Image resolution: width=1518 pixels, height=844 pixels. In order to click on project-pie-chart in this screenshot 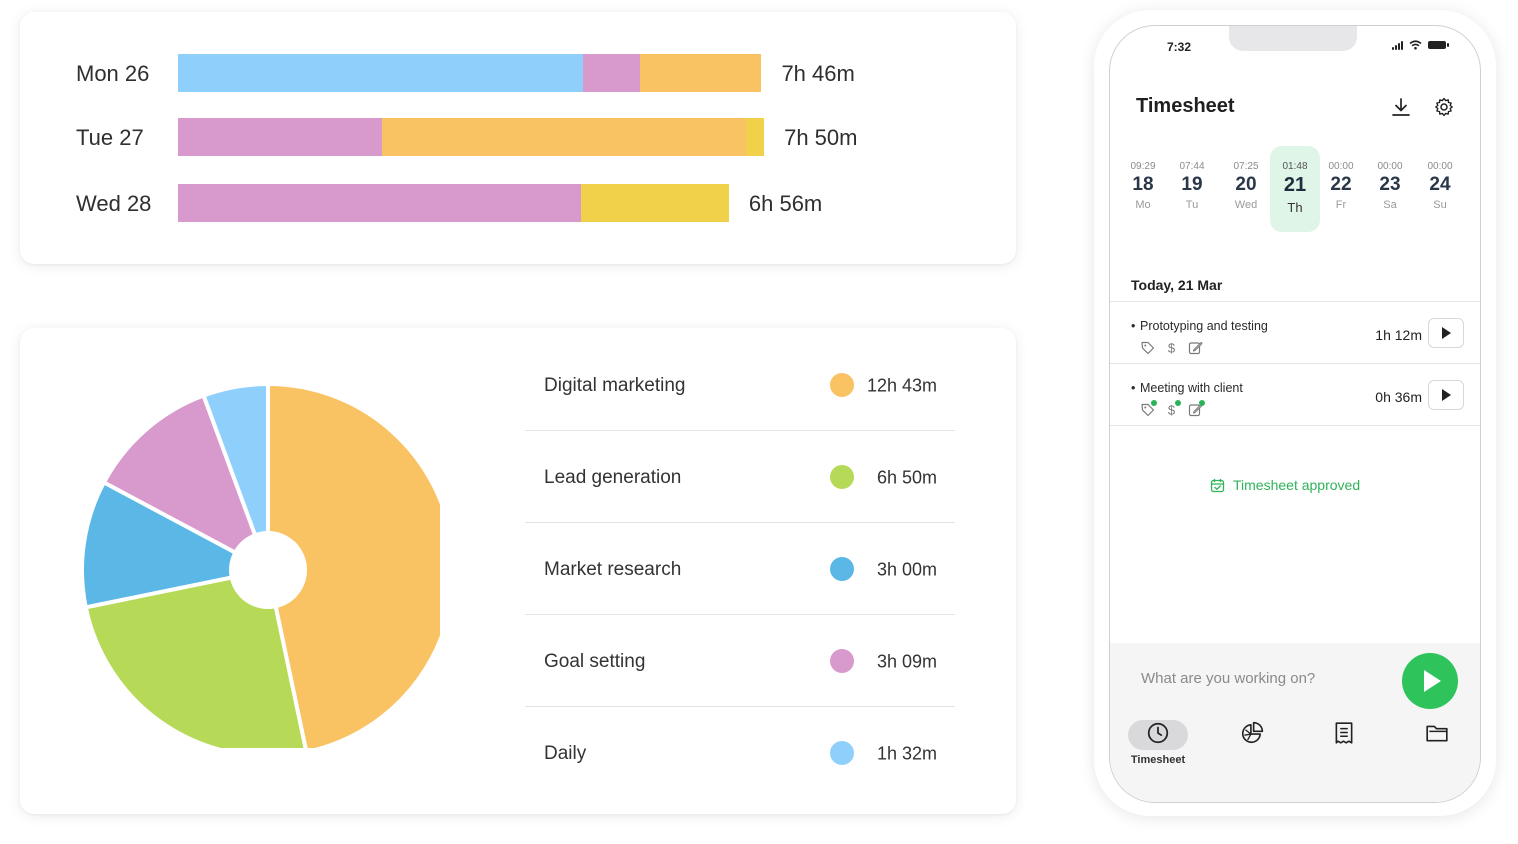, I will do `click(260, 565)`.